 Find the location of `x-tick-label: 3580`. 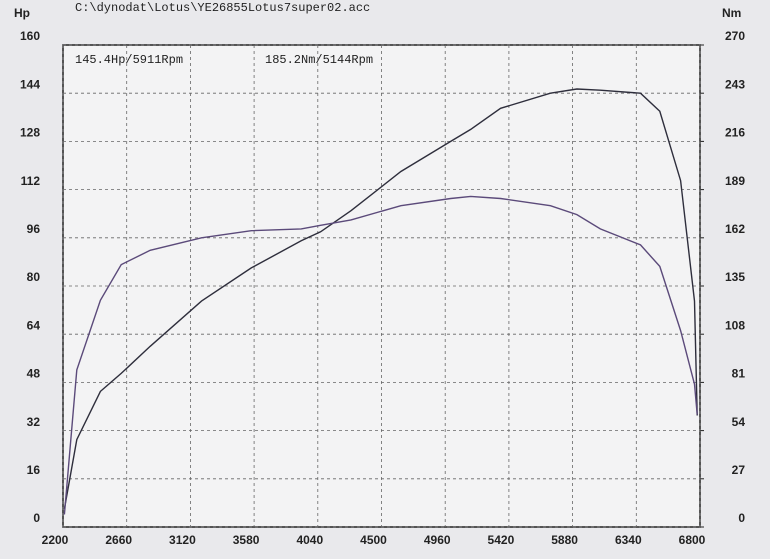

x-tick-label: 3580 is located at coordinates (246, 540).